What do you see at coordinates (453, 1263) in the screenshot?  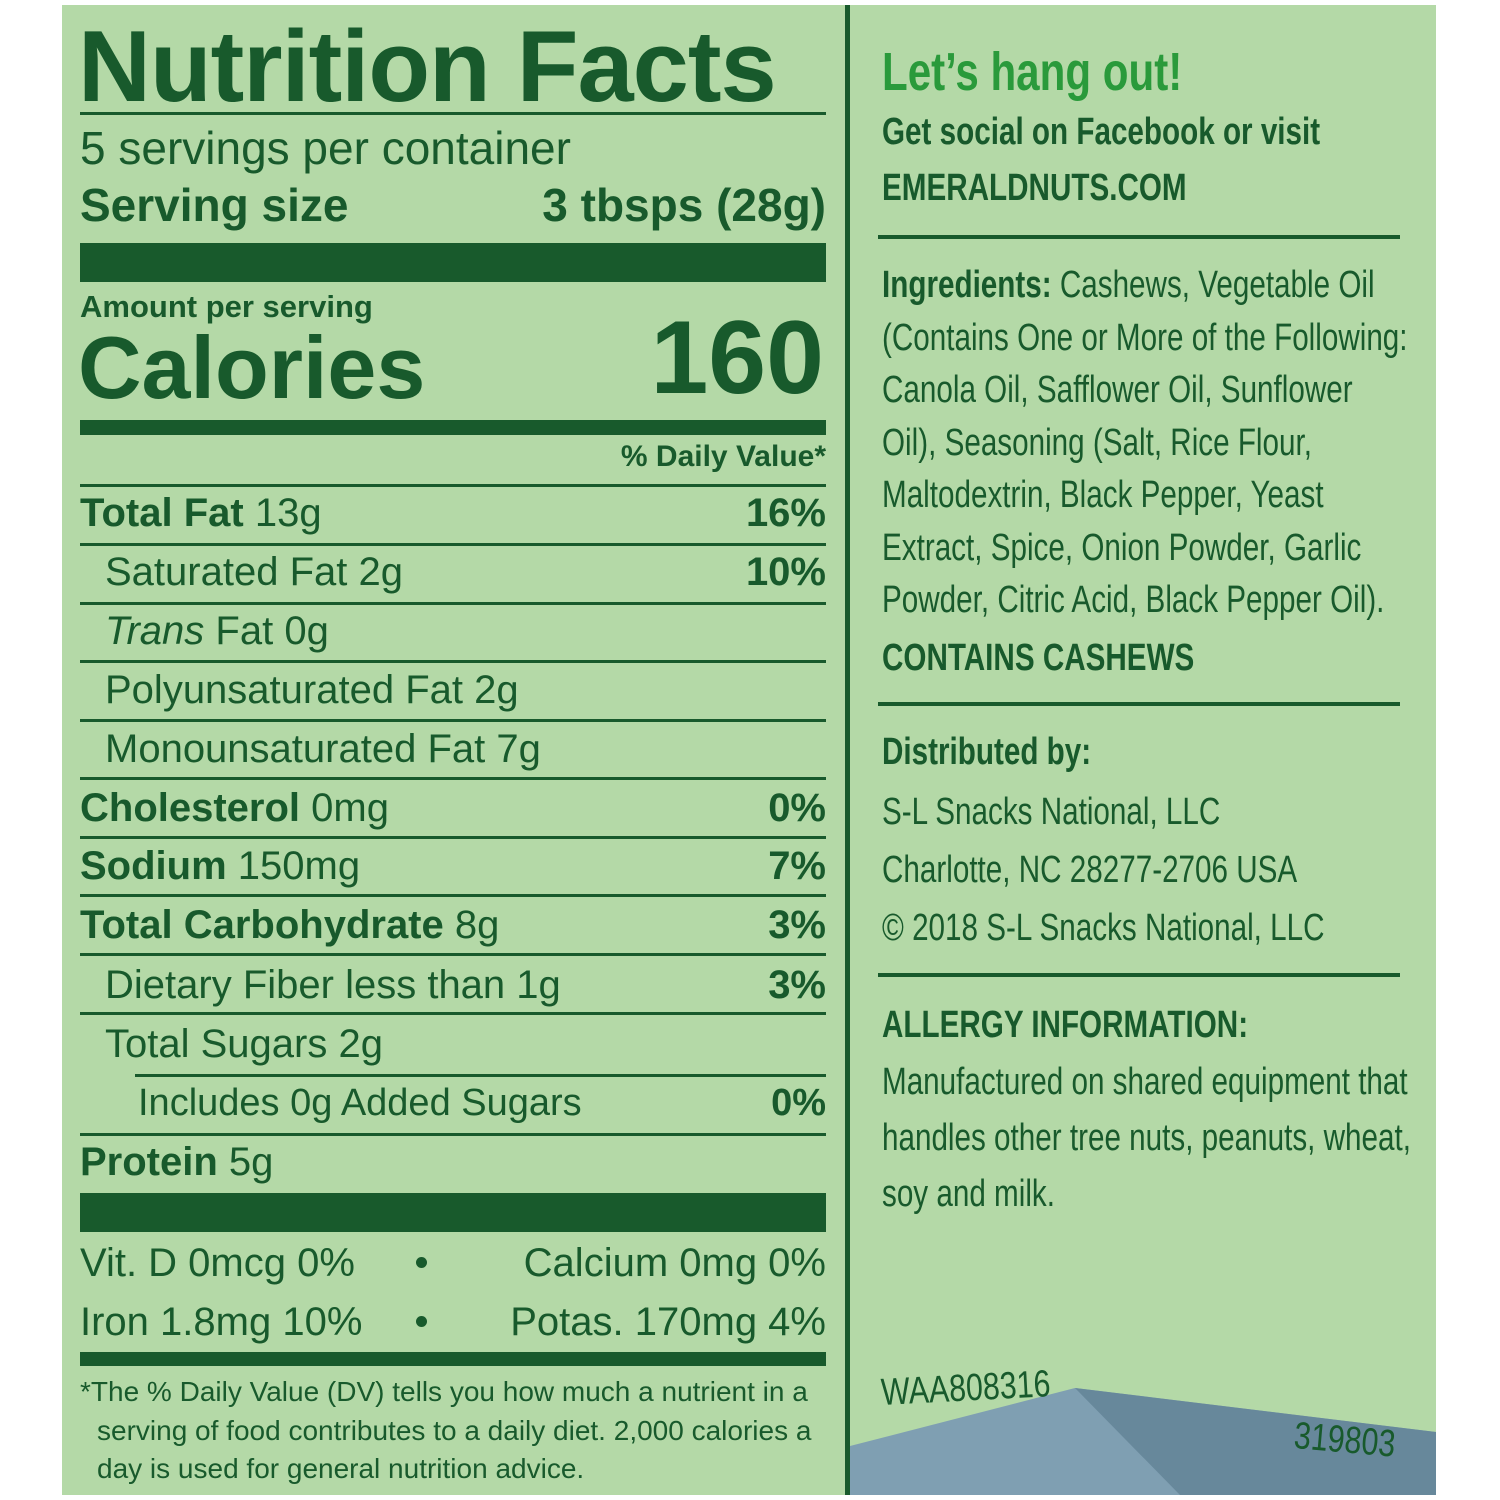 I see `vitamin-row: Vit. D 0mcg 0% Calcium 0mg 0%` at bounding box center [453, 1263].